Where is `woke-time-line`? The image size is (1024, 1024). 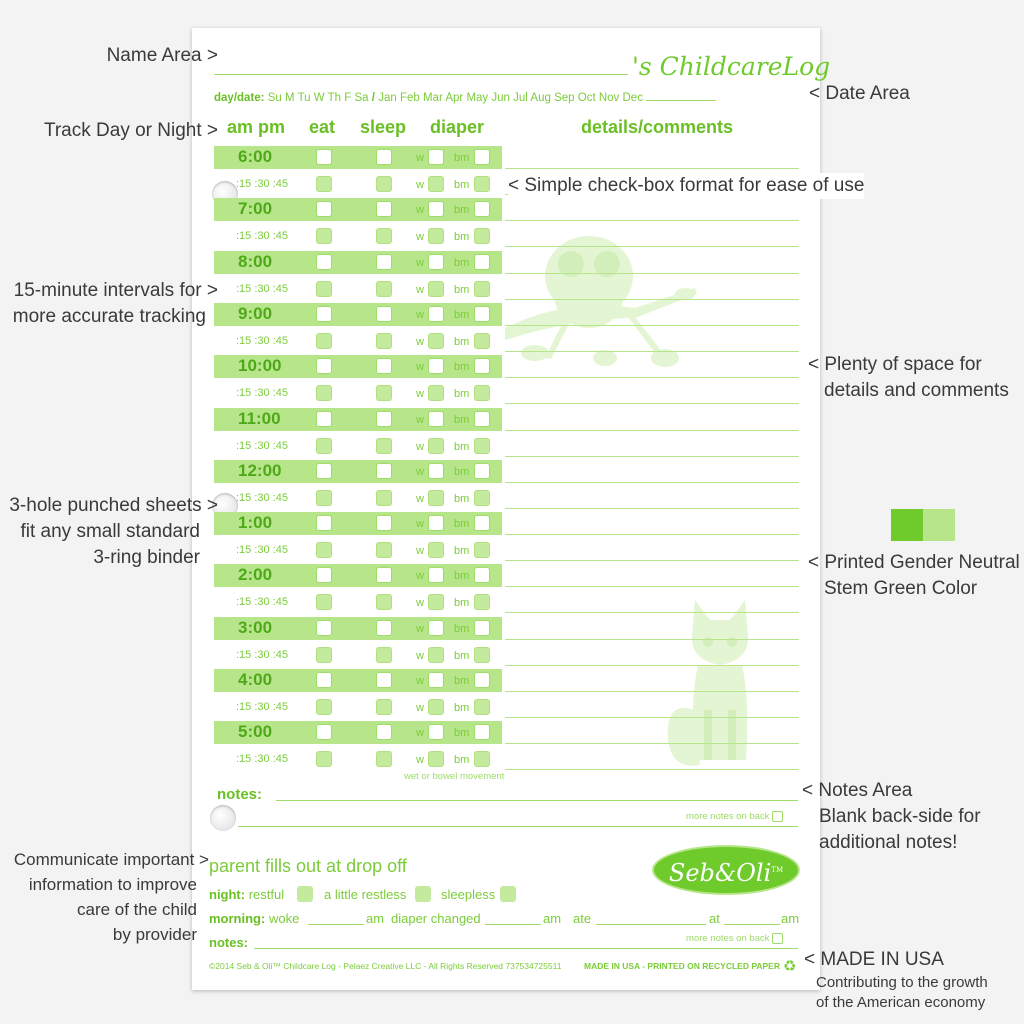
woke-time-line is located at coordinates (336, 924).